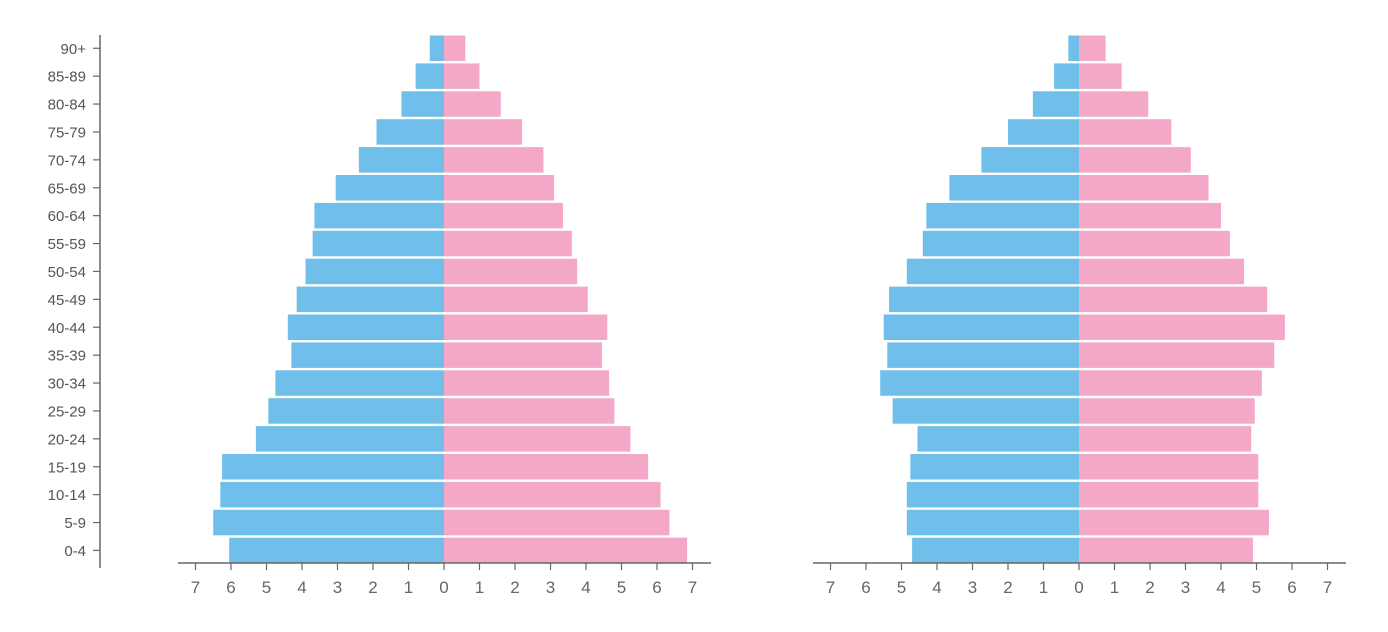 This screenshot has width=1388, height=632. What do you see at coordinates (67, 160) in the screenshot?
I see `age-group-label: 70-74` at bounding box center [67, 160].